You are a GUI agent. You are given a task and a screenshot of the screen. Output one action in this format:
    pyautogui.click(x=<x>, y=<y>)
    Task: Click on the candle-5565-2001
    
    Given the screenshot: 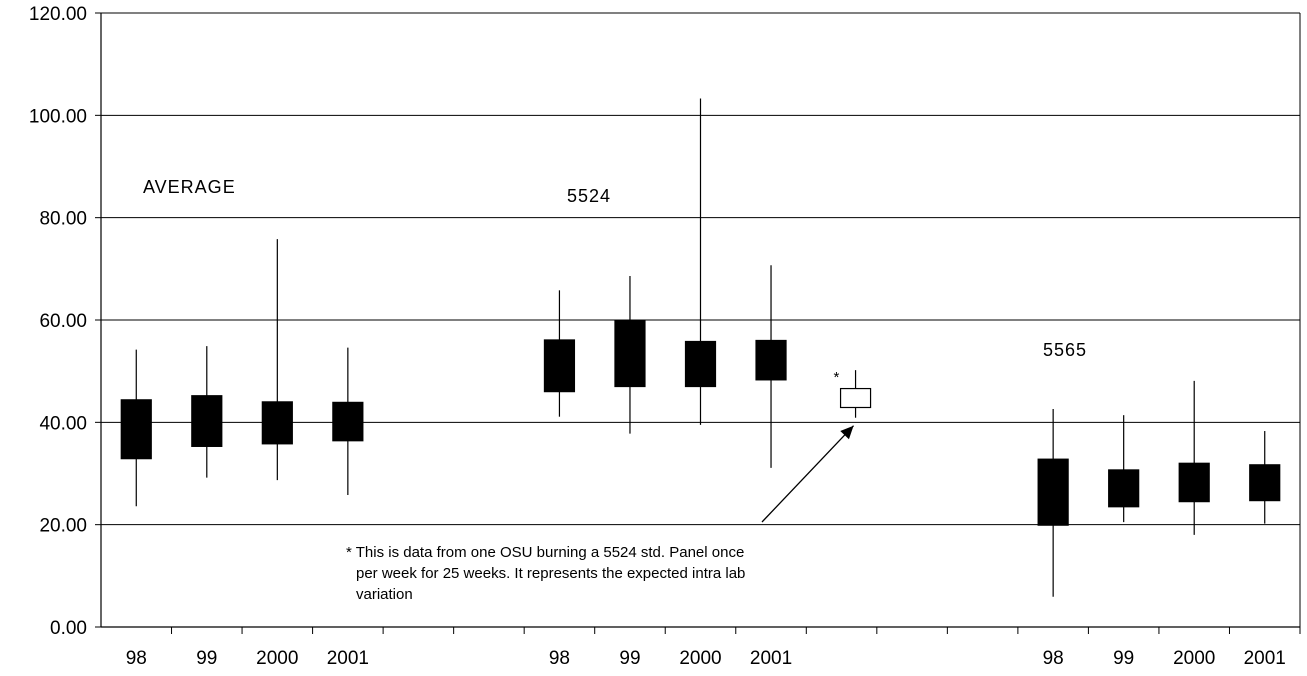 What is the action you would take?
    pyautogui.click(x=1265, y=477)
    